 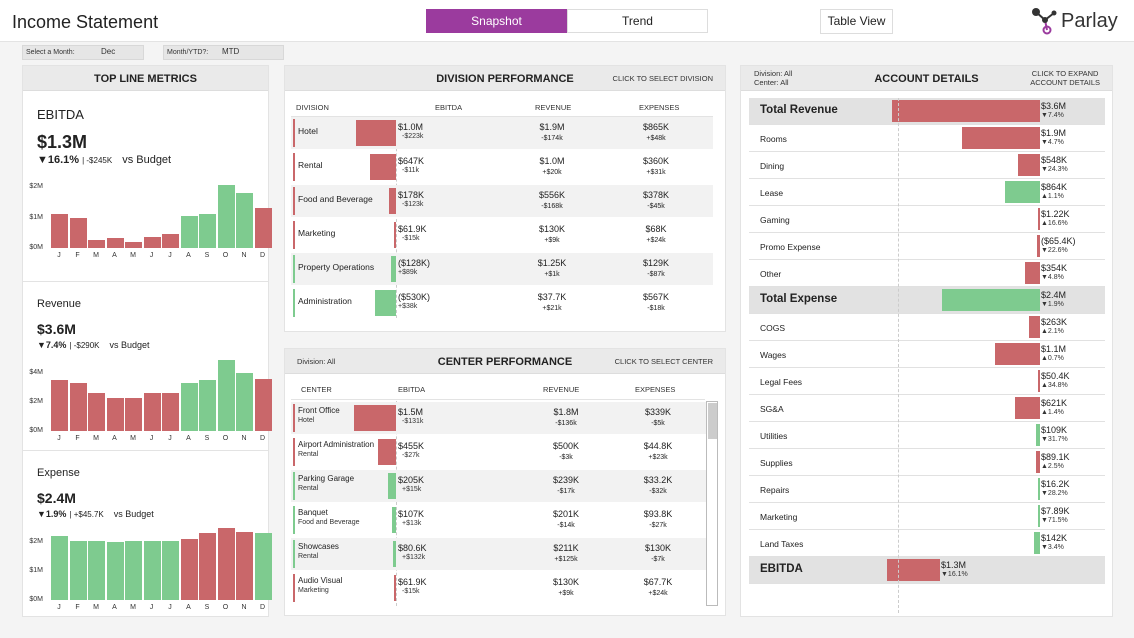 What do you see at coordinates (927, 300) in the screenshot?
I see `account-total-row: Total Expense $2.4M ▼1.9%` at bounding box center [927, 300].